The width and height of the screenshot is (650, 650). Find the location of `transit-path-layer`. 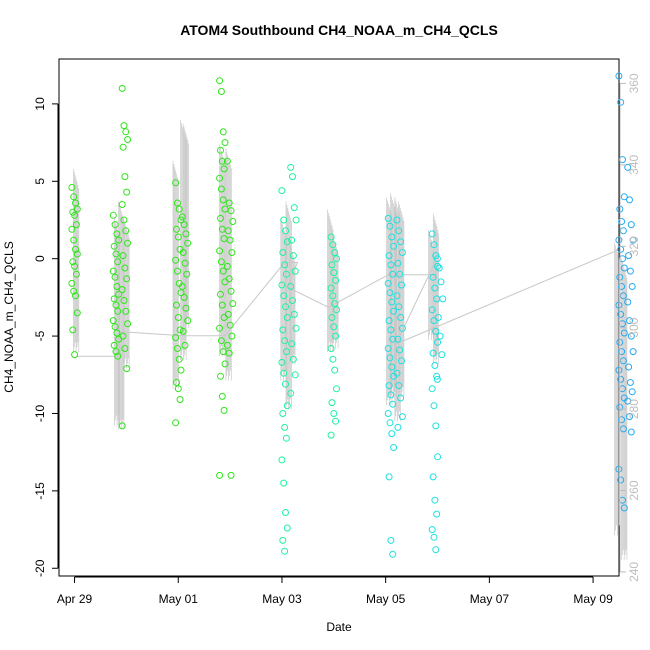

transit-path-layer is located at coordinates (347, 303).